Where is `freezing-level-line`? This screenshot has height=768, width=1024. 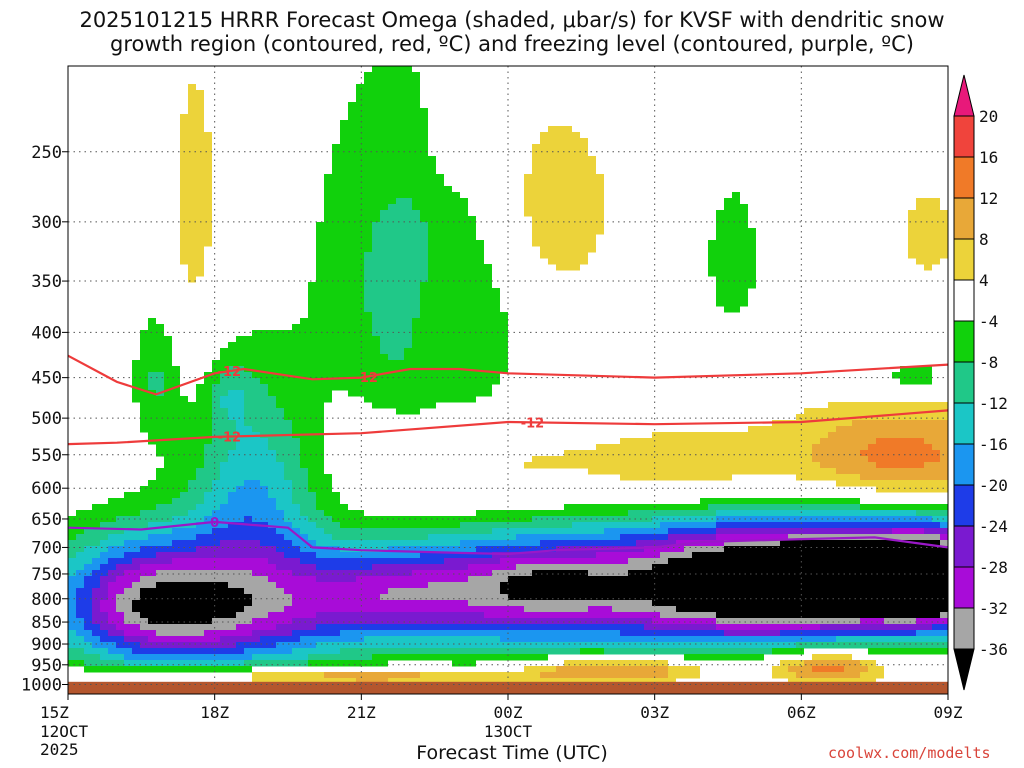
freezing-level-line is located at coordinates (508, 538).